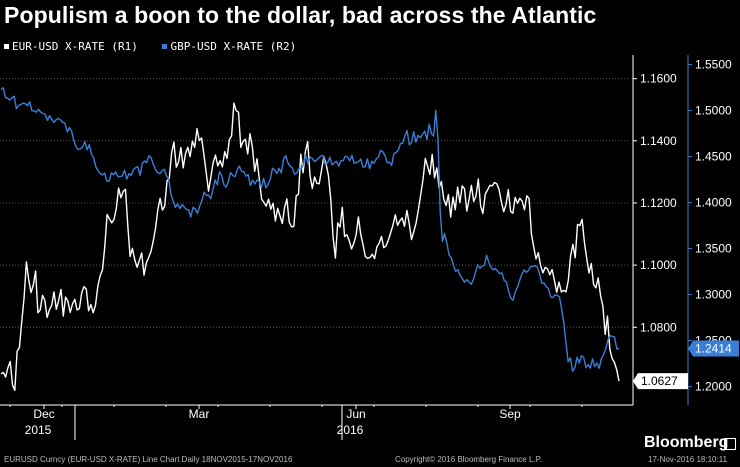  What do you see at coordinates (43, 414) in the screenshot?
I see `x-tick-label: Dec` at bounding box center [43, 414].